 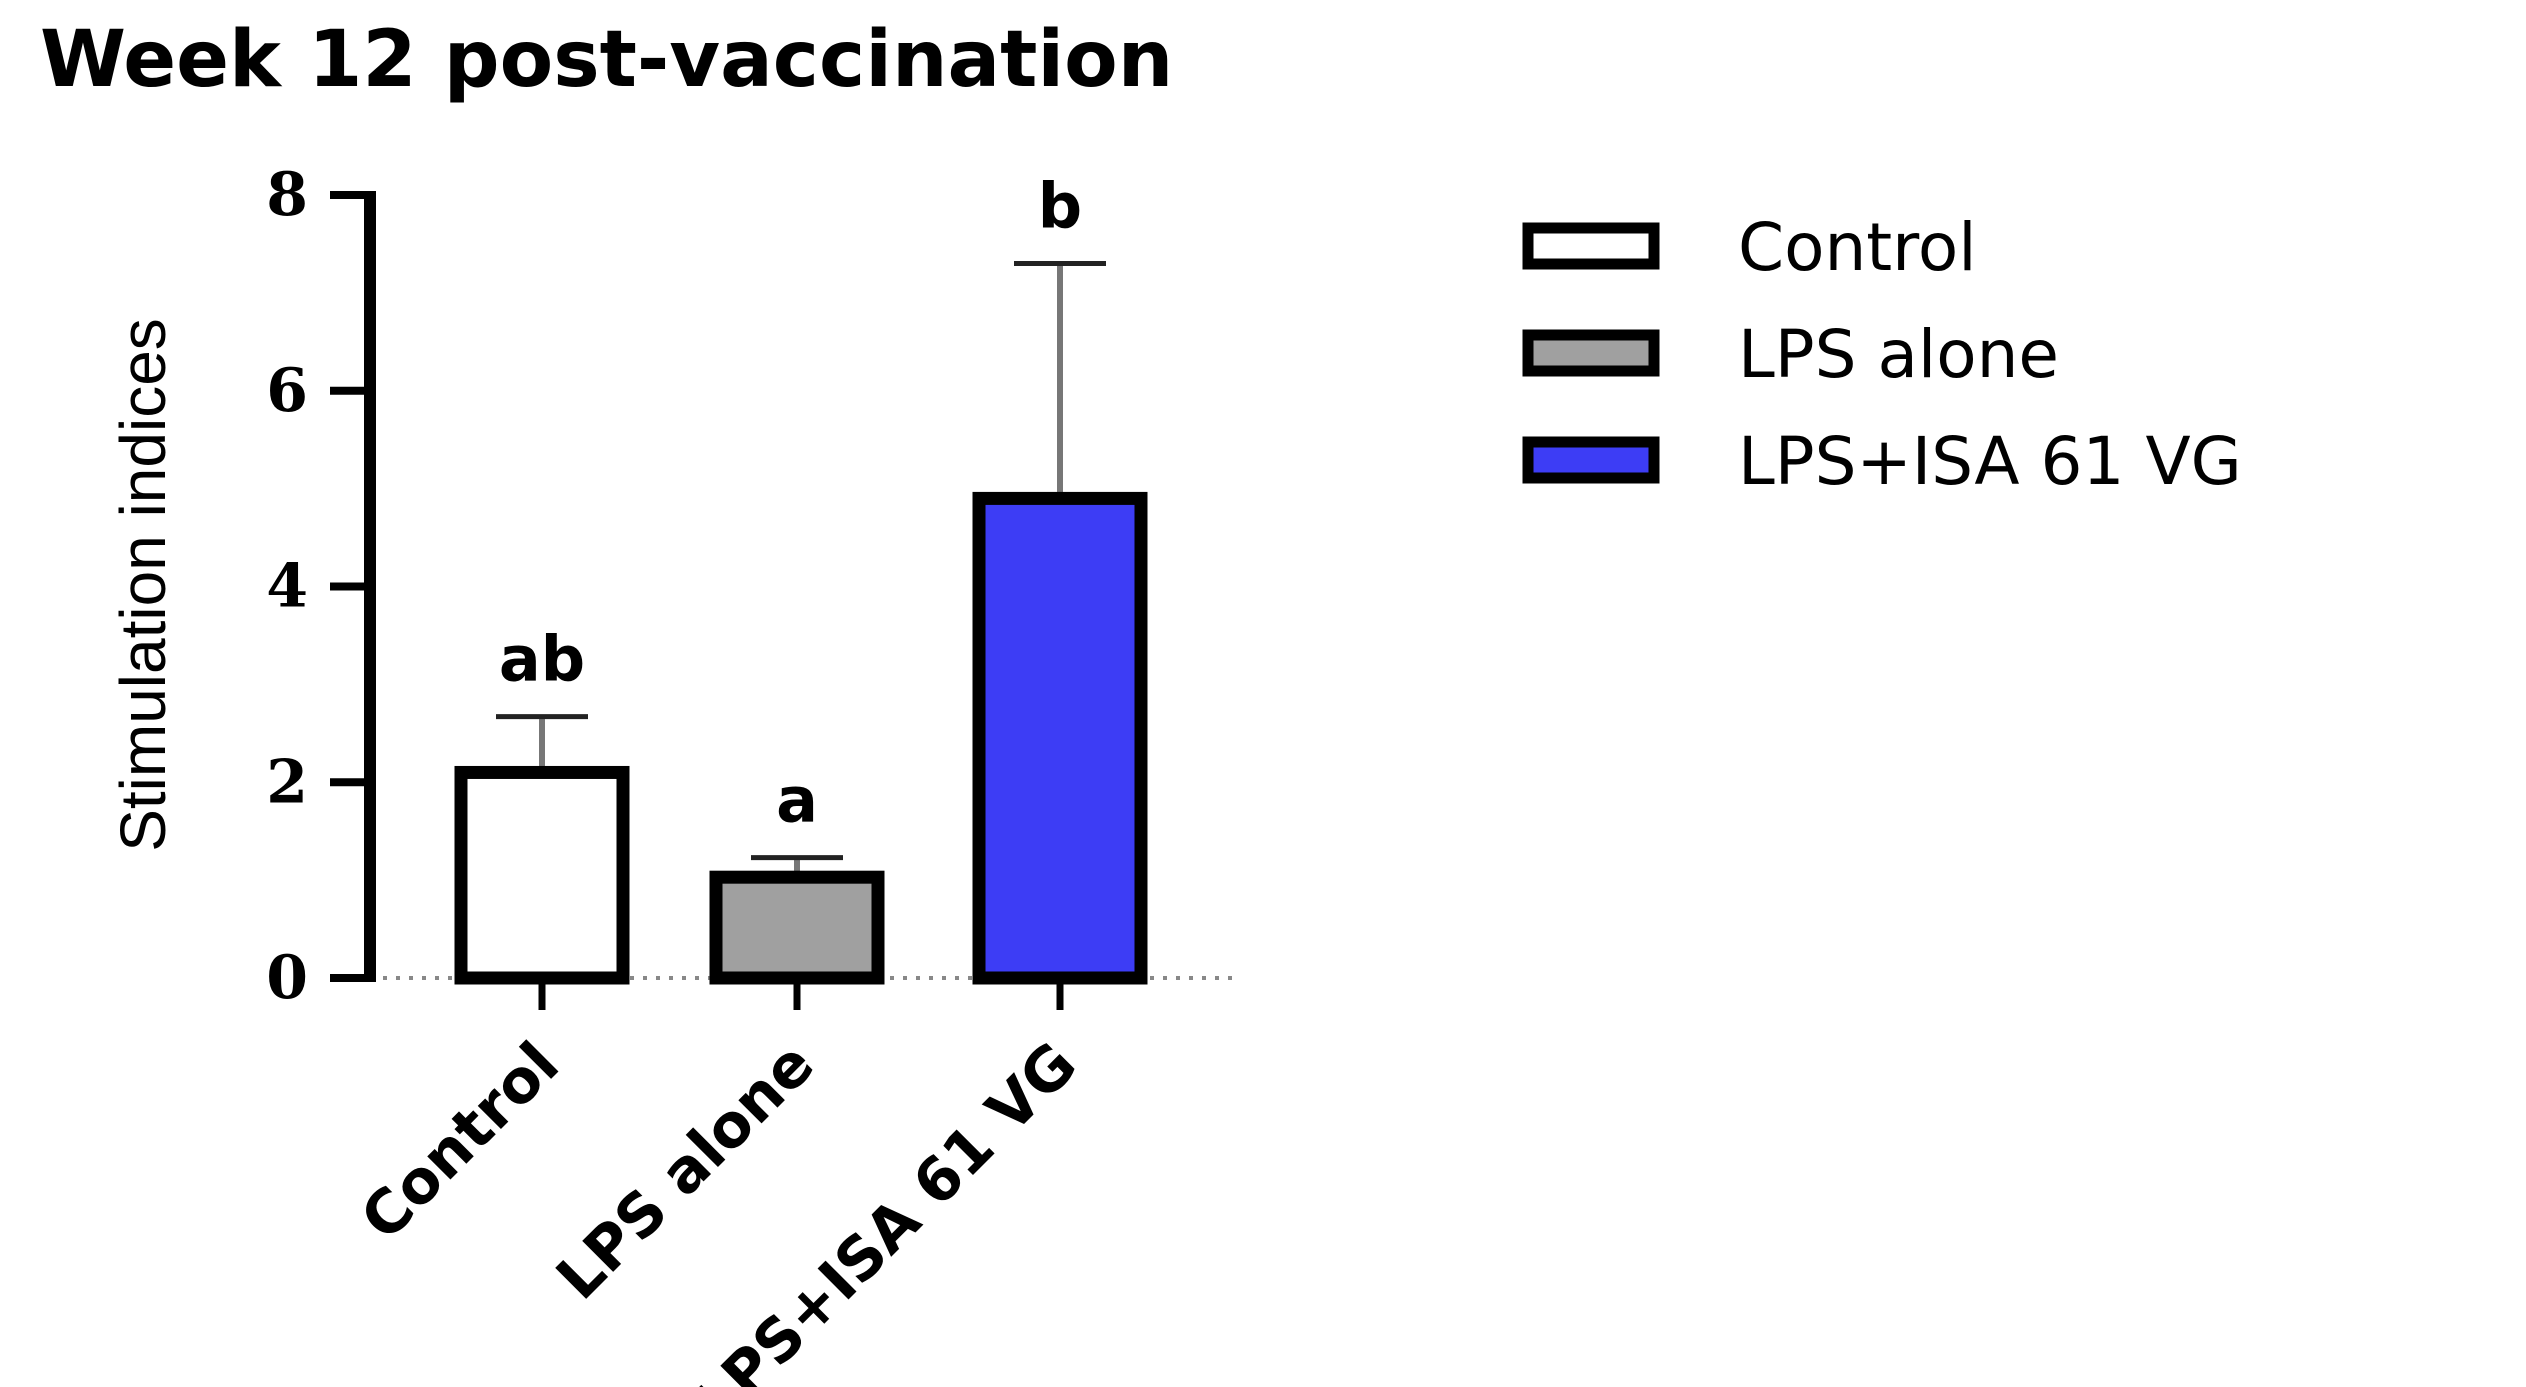 What do you see at coordinates (1990, 461) in the screenshot?
I see `legend-label-lps-isa-61-vg: LPS+ISA 61 VG` at bounding box center [1990, 461].